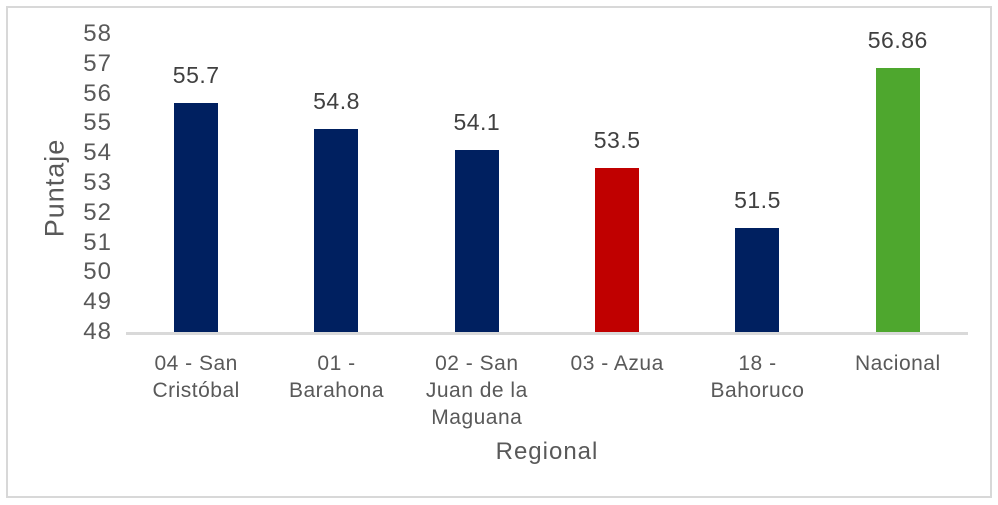 The image size is (998, 505). I want to click on x-category-label-text: 18 - Bahoruco, so click(757, 377).